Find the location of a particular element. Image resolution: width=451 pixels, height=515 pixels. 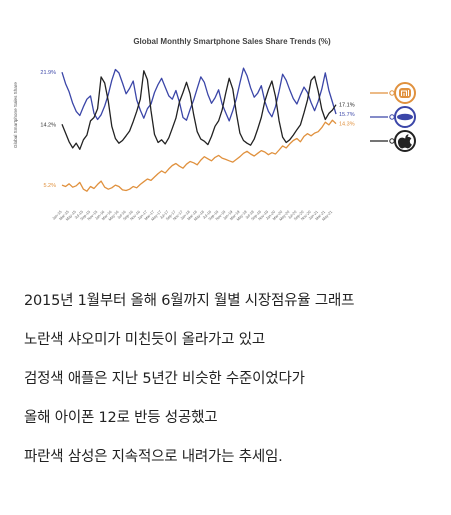

samsung-logo-mark is located at coordinates (405, 117).